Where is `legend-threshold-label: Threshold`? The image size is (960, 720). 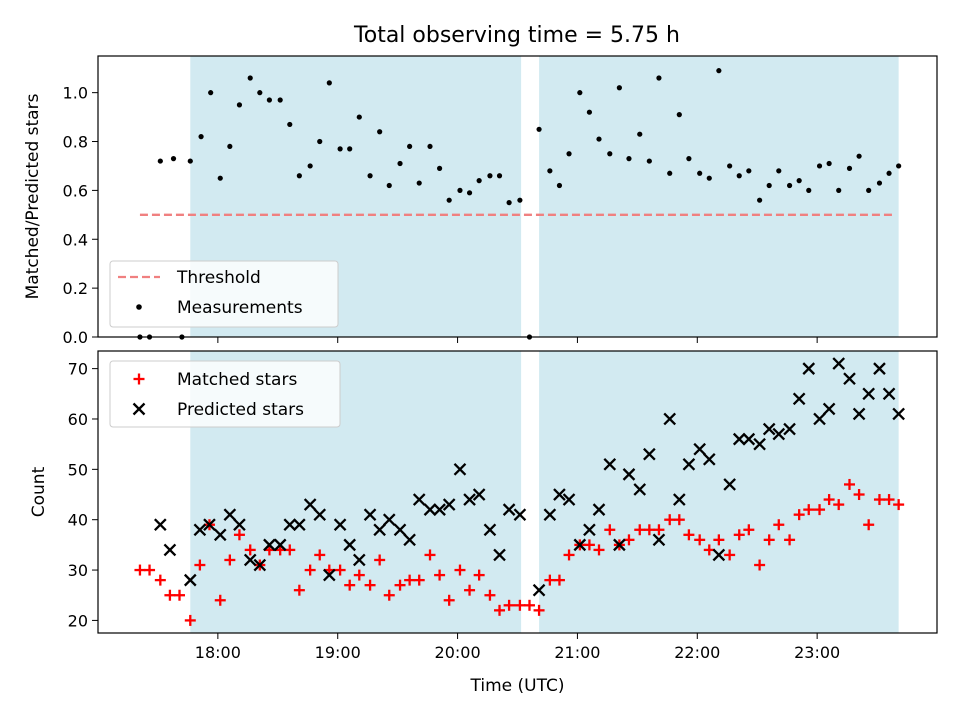
legend-threshold-label: Threshold is located at coordinates (218, 278).